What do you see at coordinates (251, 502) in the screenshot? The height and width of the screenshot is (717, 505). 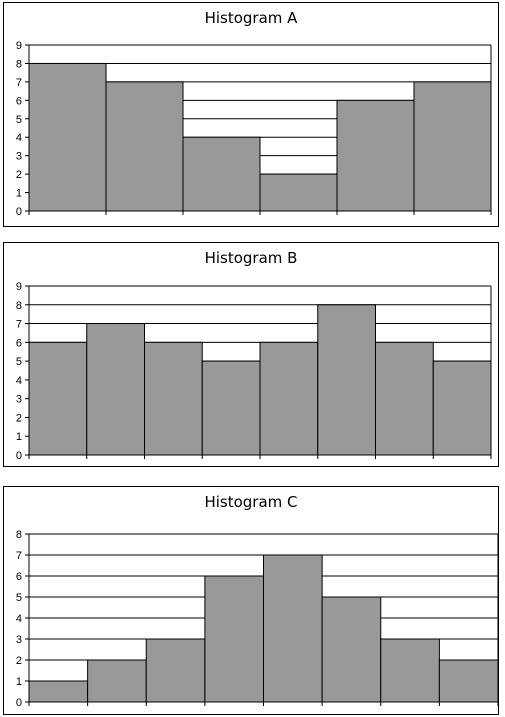 I see `chart-title: Histogram C` at bounding box center [251, 502].